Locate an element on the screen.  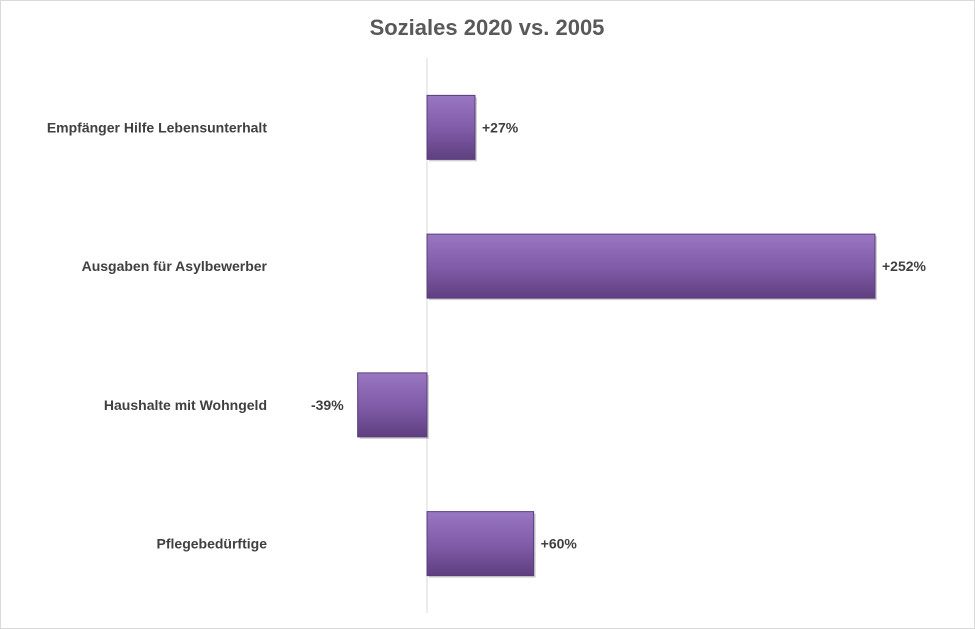
category-label: Pflegebedürftige is located at coordinates (212, 544).